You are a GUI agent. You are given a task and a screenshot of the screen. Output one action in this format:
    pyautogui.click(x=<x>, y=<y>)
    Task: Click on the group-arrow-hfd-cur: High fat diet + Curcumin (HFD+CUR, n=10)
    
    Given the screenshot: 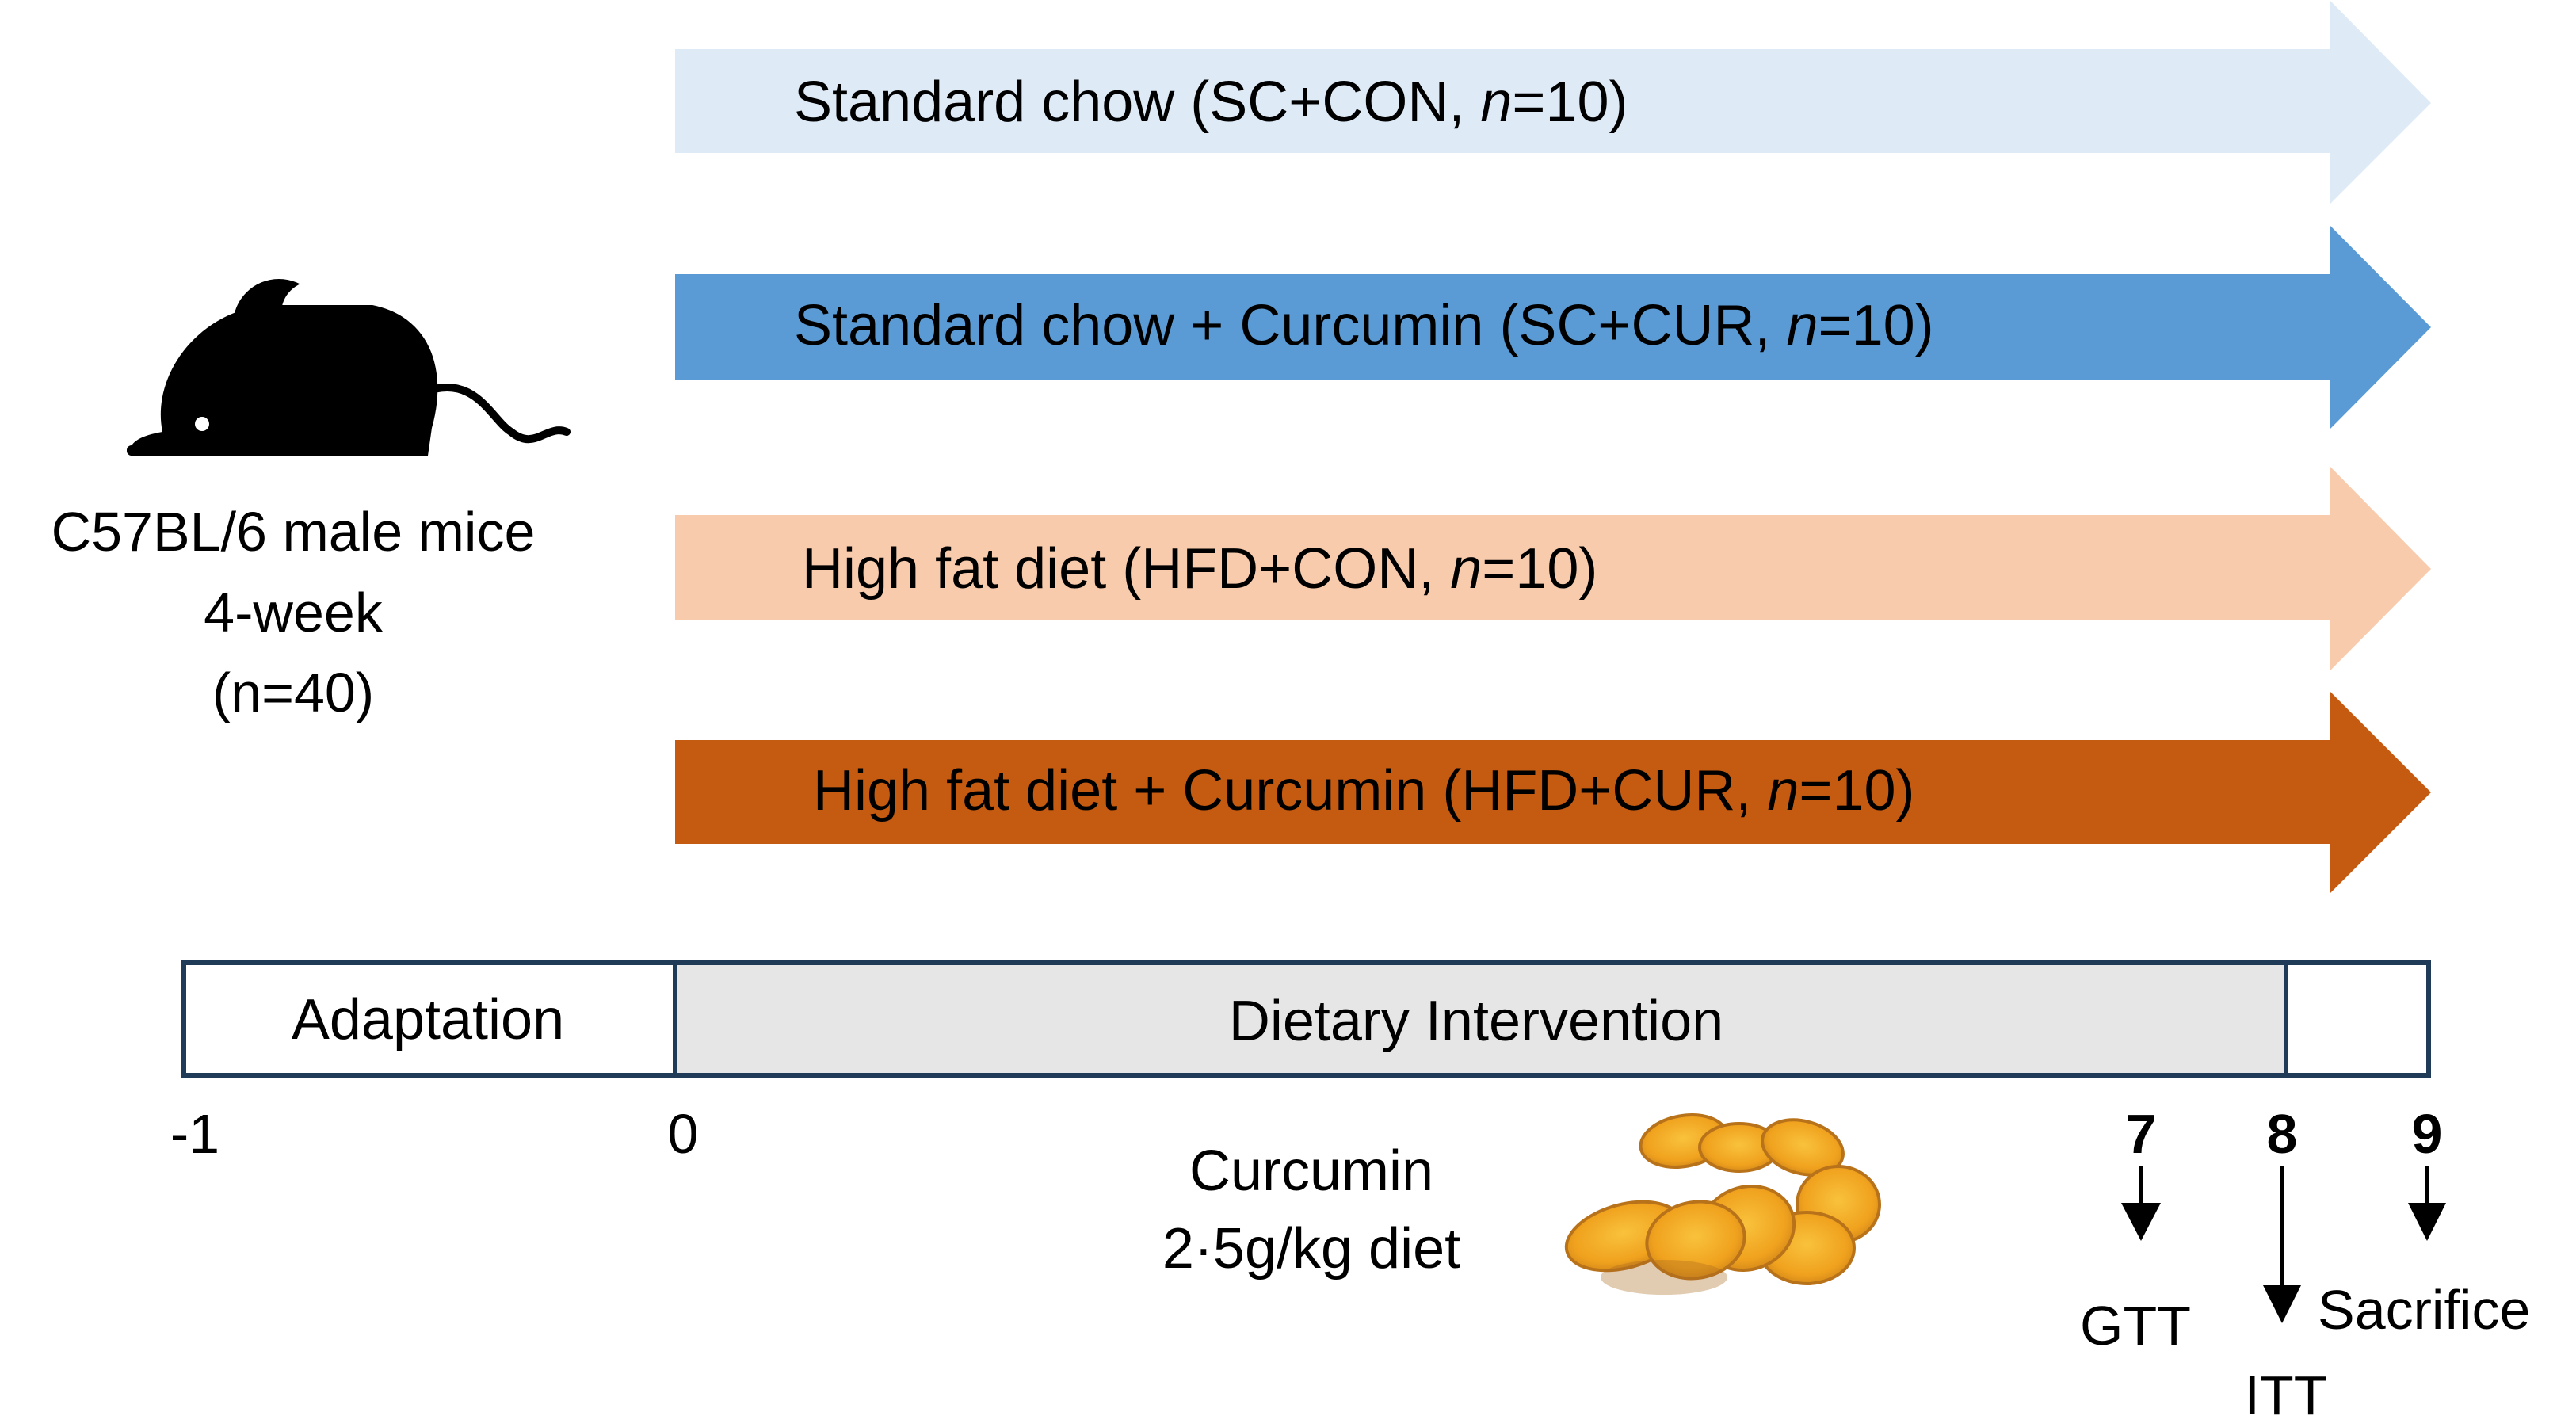 What is the action you would take?
    pyautogui.click(x=1553, y=792)
    